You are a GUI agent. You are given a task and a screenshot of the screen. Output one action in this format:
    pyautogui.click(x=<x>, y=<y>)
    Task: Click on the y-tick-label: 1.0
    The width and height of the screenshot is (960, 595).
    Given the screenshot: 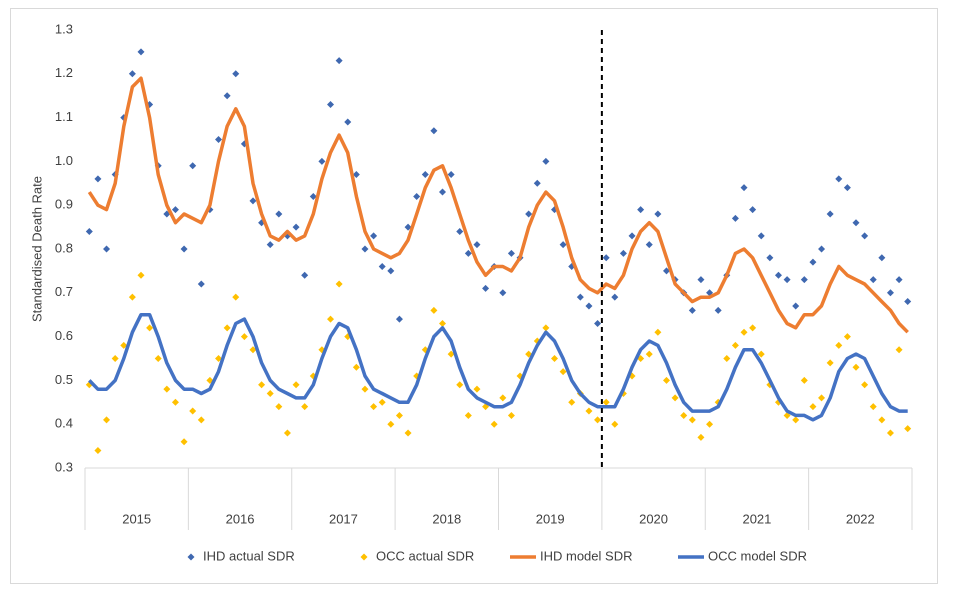 What is the action you would take?
    pyautogui.click(x=64, y=160)
    